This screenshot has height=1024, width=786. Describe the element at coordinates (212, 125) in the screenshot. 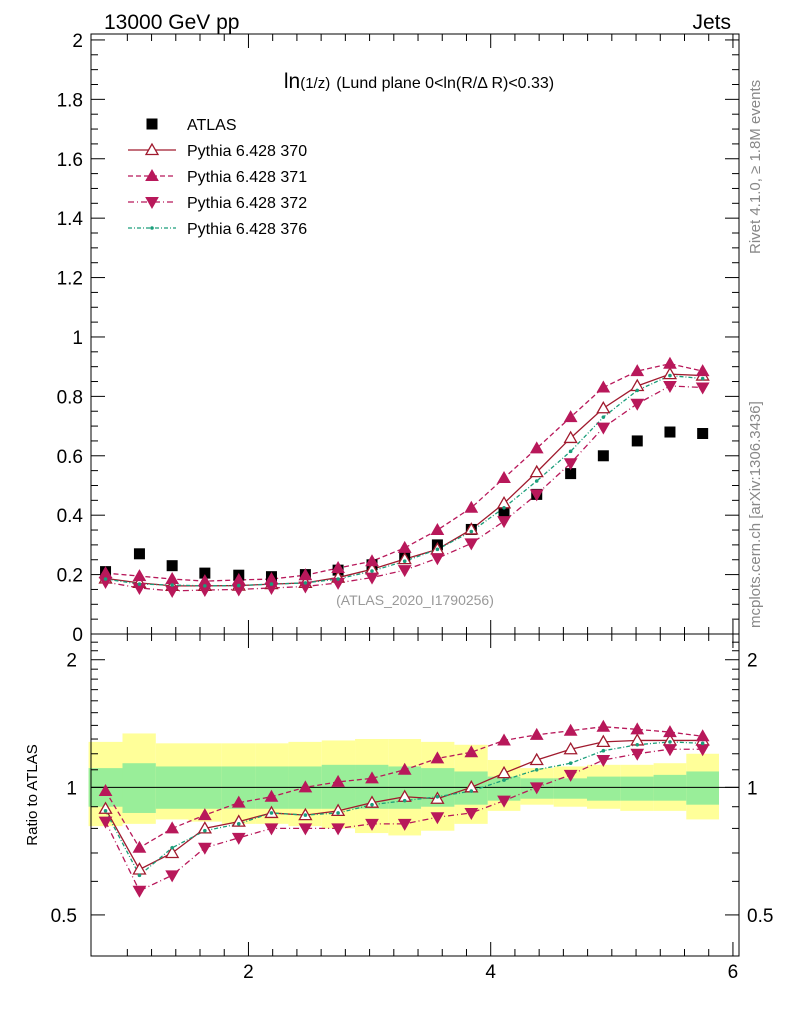

I see `legend-label: ATLAS` at that location.